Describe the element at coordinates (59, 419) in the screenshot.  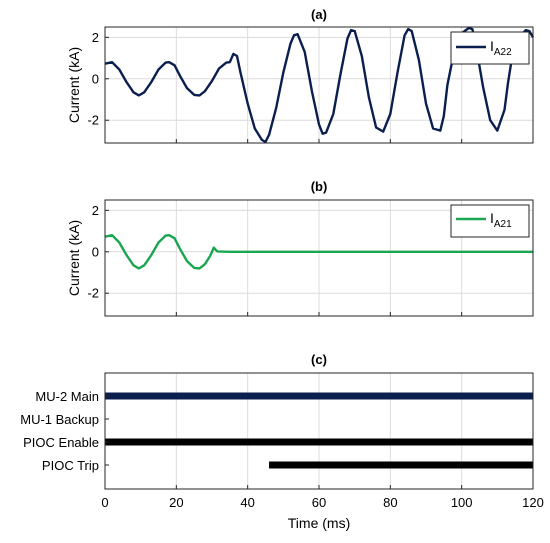
I see `category-label: MU-1 Backup` at that location.